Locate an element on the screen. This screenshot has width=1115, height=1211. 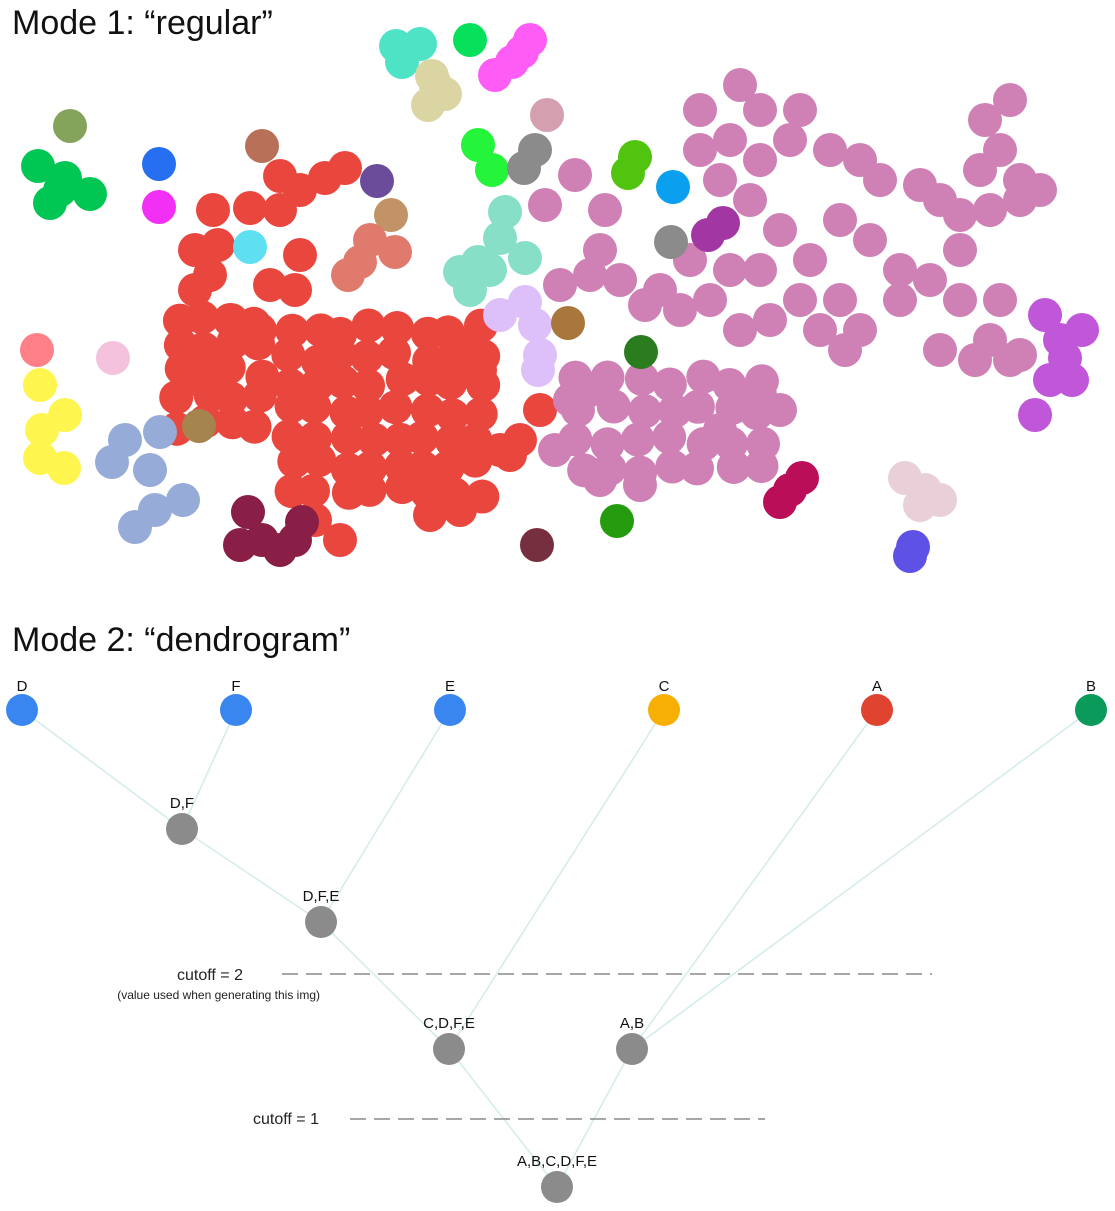
node-label-f: F is located at coordinates (235, 686).